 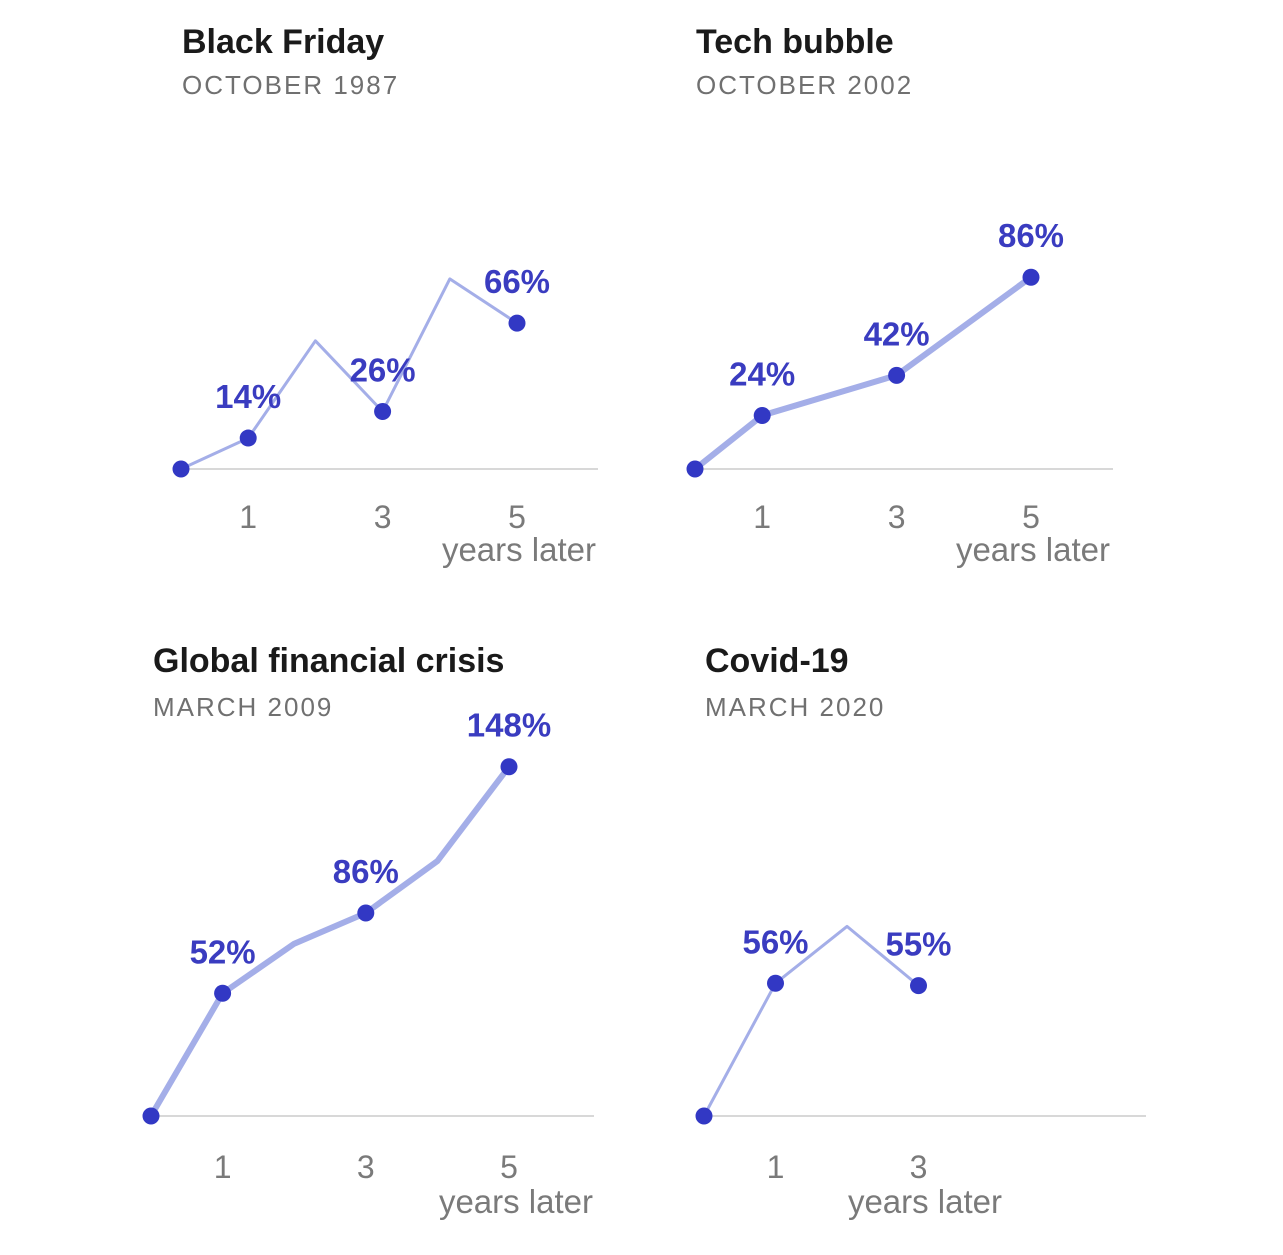 What do you see at coordinates (795, 707) in the screenshot?
I see `panel-4-subtitle: MARCH 2020` at bounding box center [795, 707].